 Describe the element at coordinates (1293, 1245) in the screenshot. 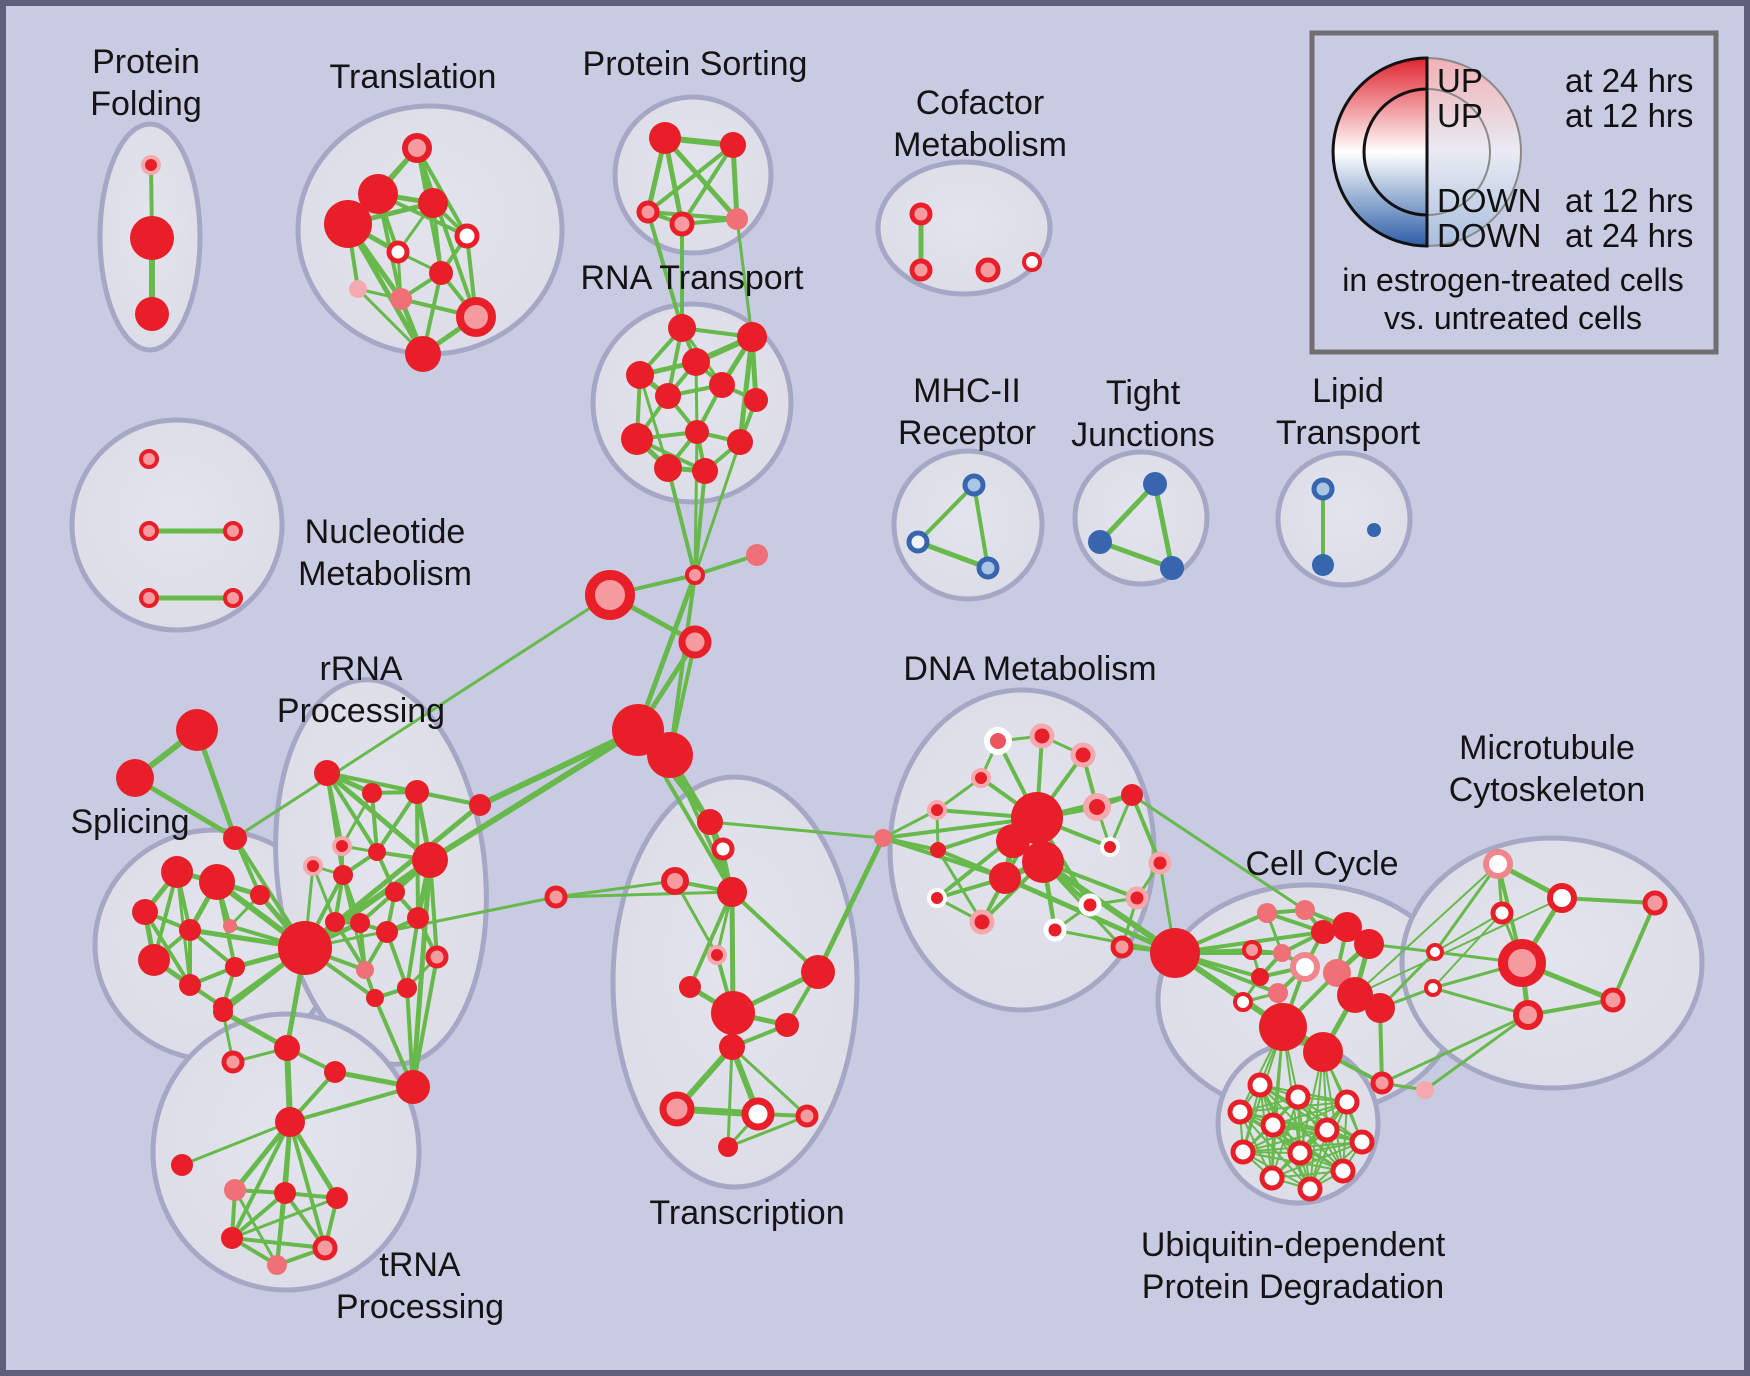

I see `ubiquitin-degradation-label: Ubiquitin-dependent` at that location.